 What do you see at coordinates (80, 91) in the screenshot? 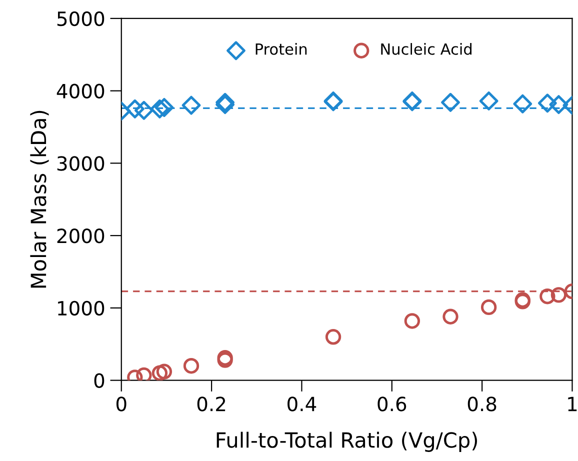
I see `y-tick-label: 4000` at bounding box center [80, 91].